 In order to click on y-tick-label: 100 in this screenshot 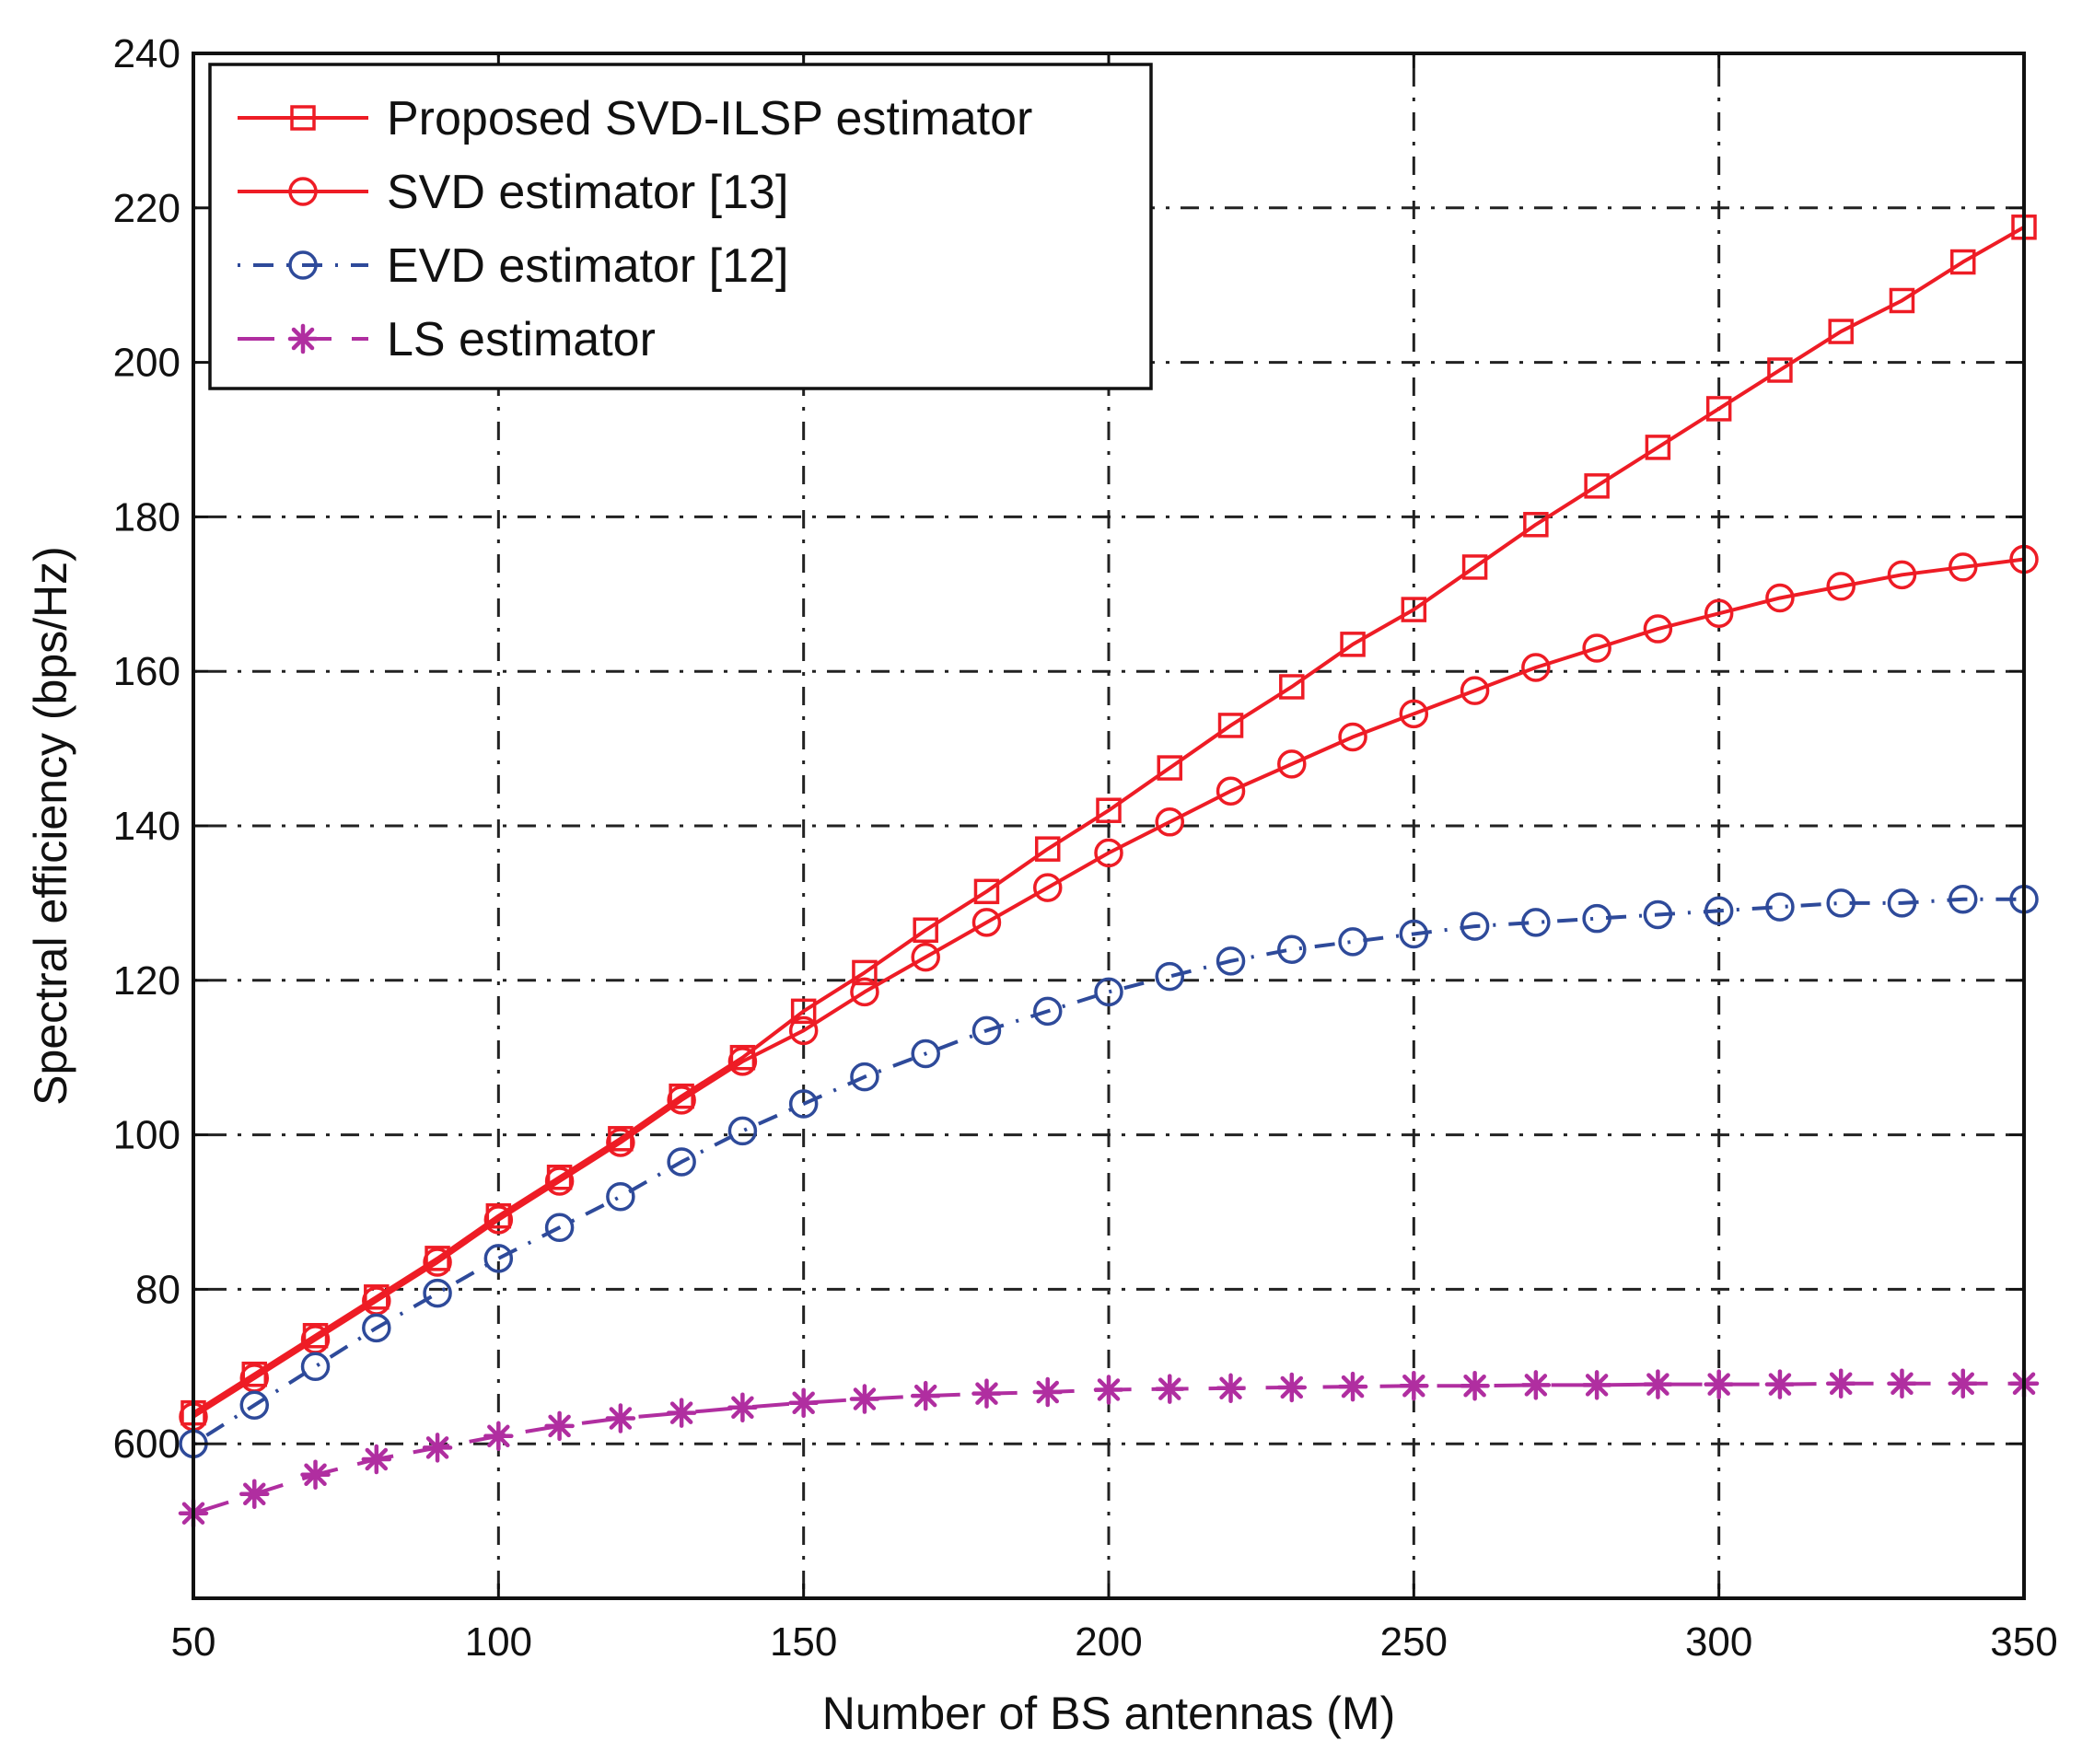, I will do `click(146, 1135)`.